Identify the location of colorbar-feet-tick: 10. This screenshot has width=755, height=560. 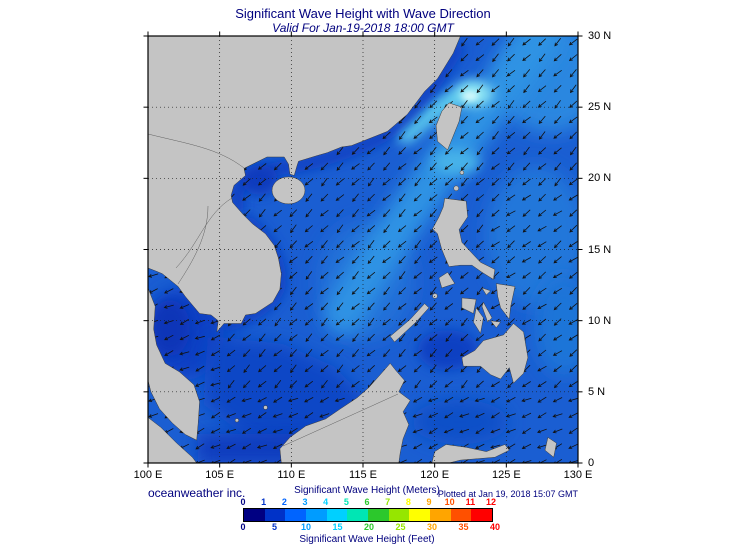
(305, 527).